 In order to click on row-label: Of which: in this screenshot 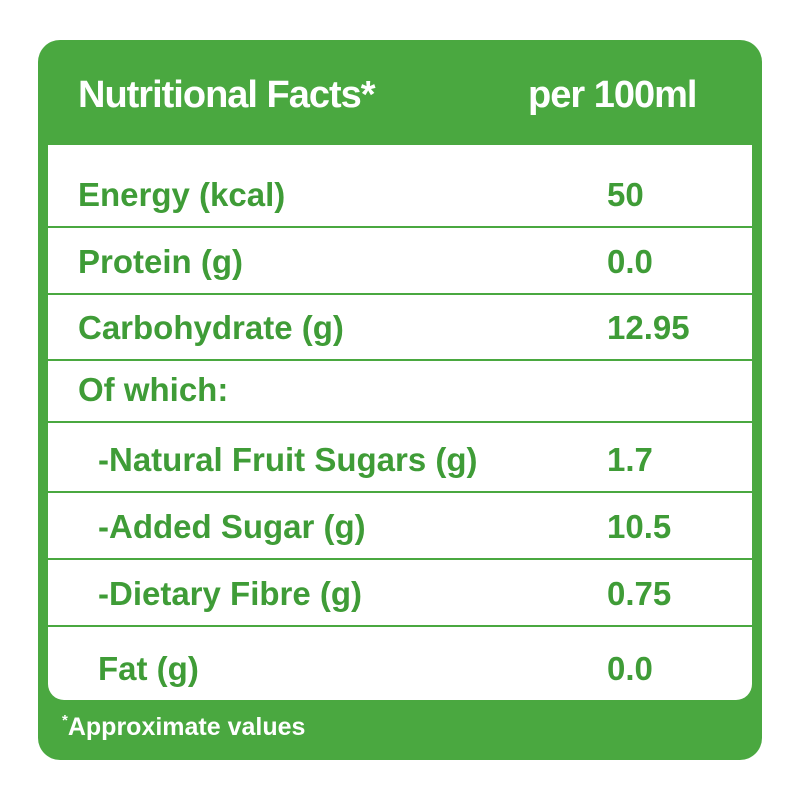, I will do `click(153, 389)`.